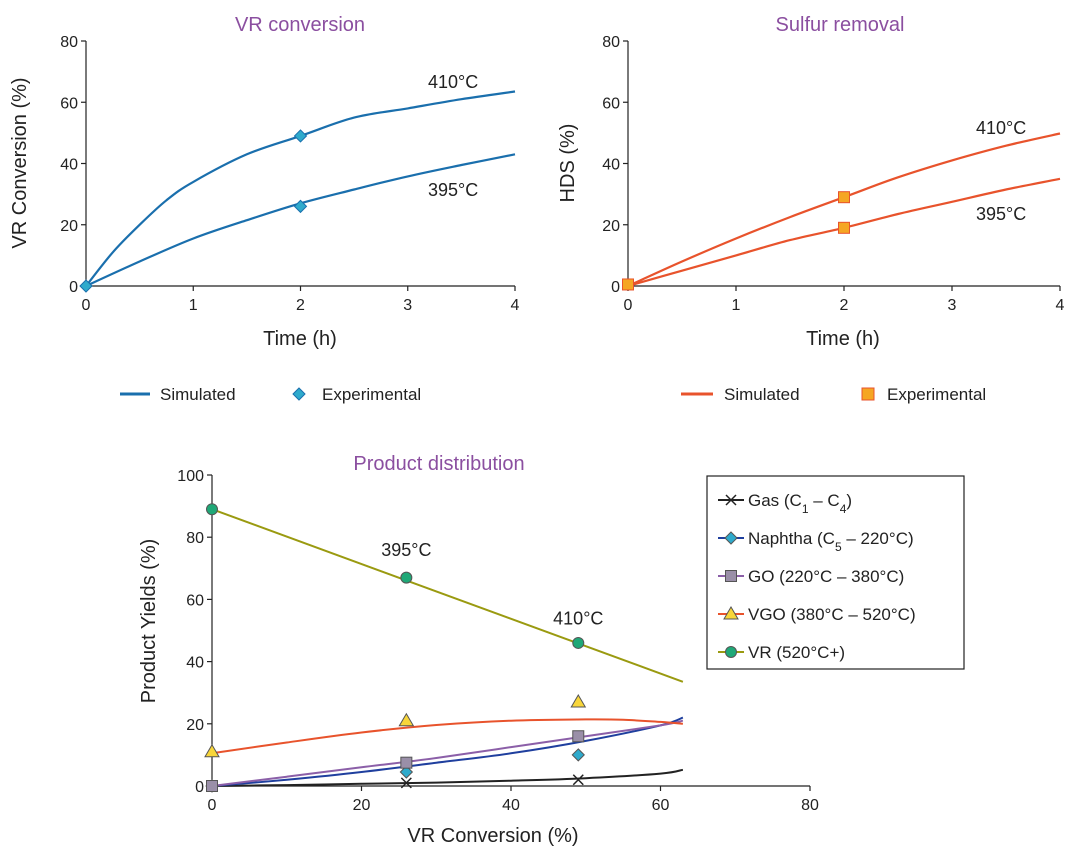 The height and width of the screenshot is (854, 1068). I want to click on legend-box, so click(835, 572).